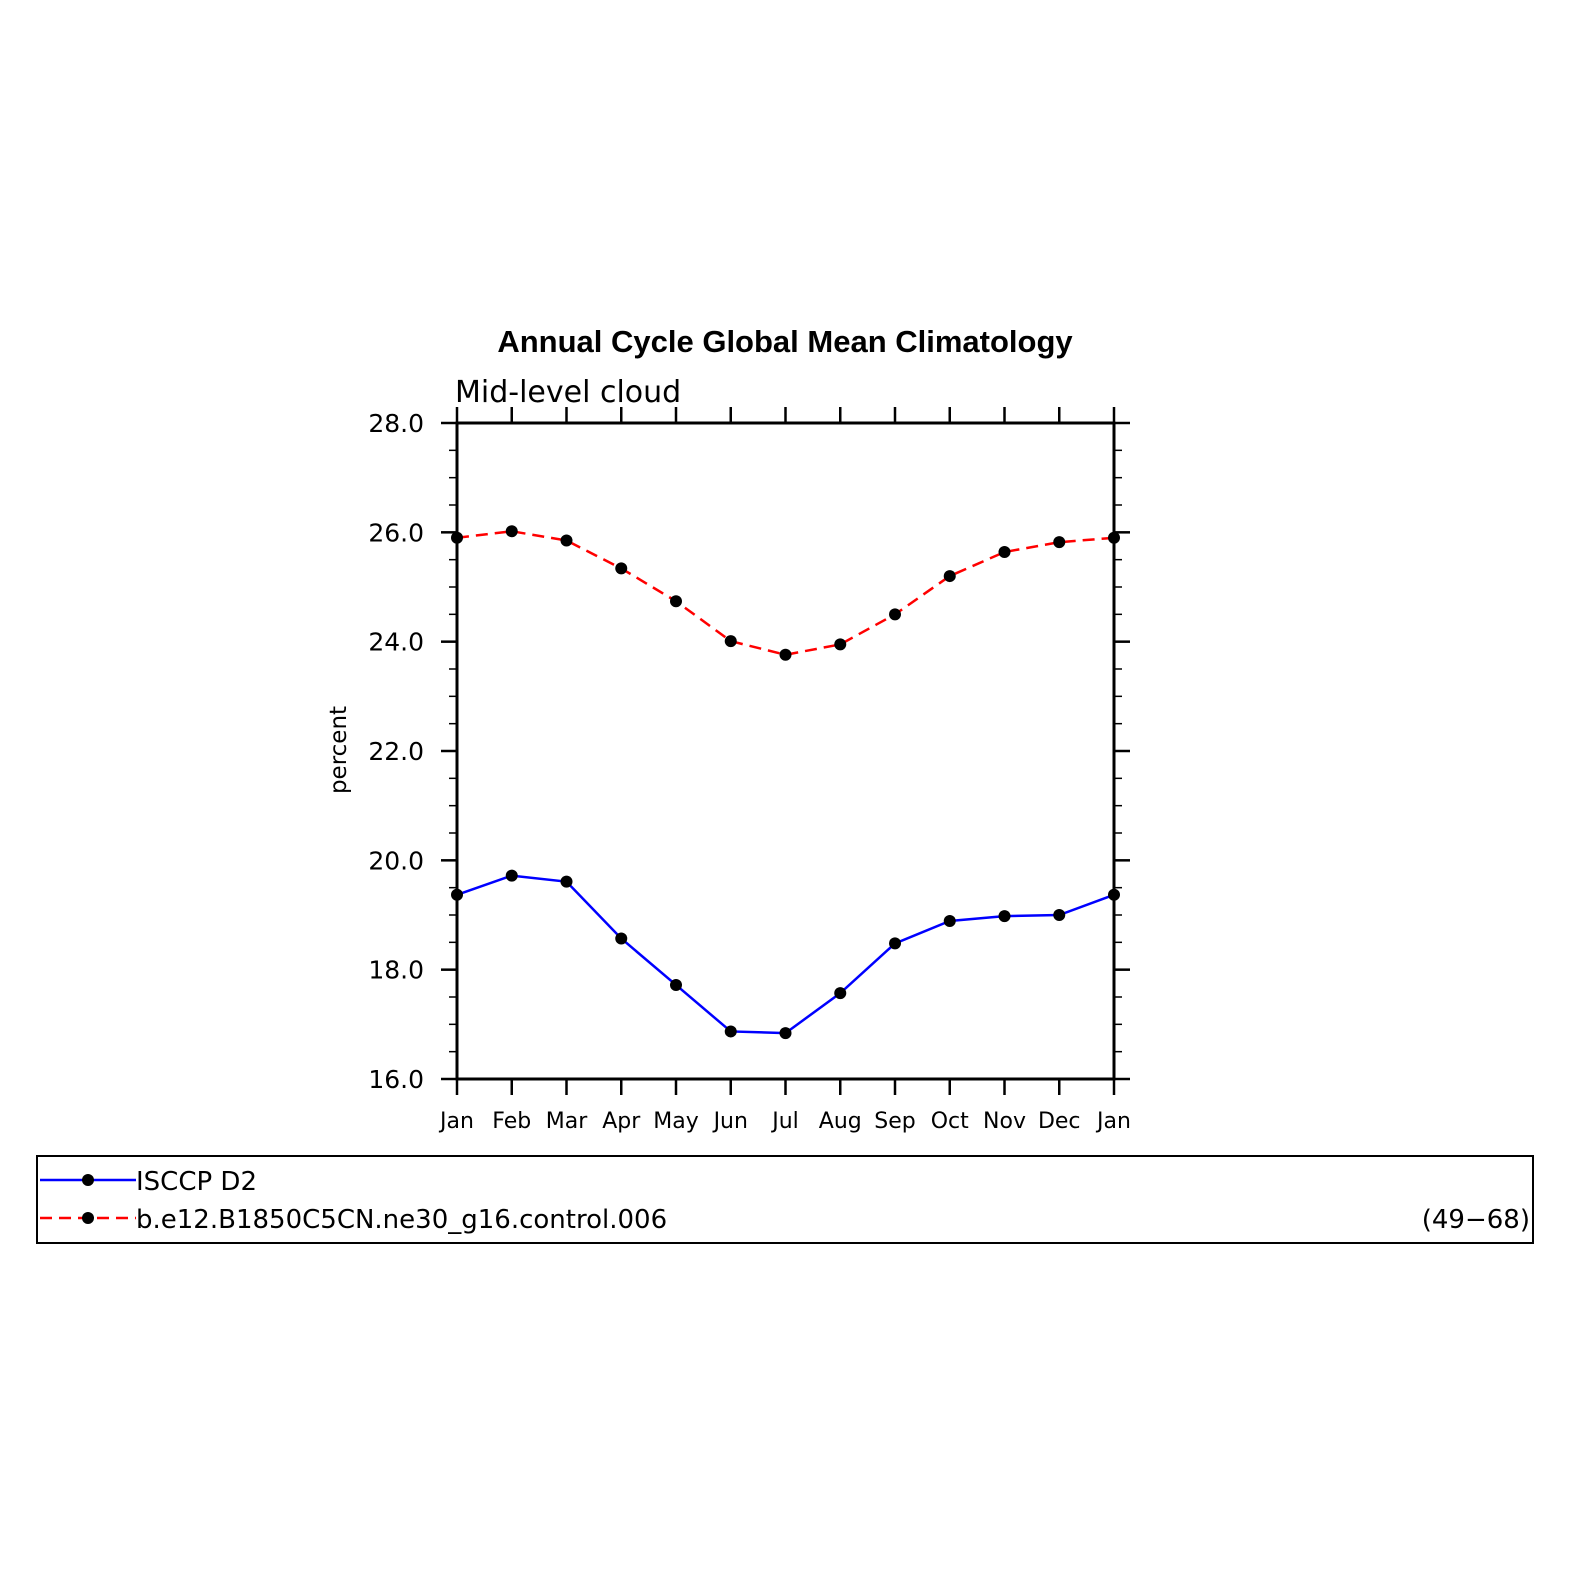 This screenshot has width=1575, height=1575. Describe the element at coordinates (675, 1121) in the screenshot. I see `x-tick-label: May` at that location.